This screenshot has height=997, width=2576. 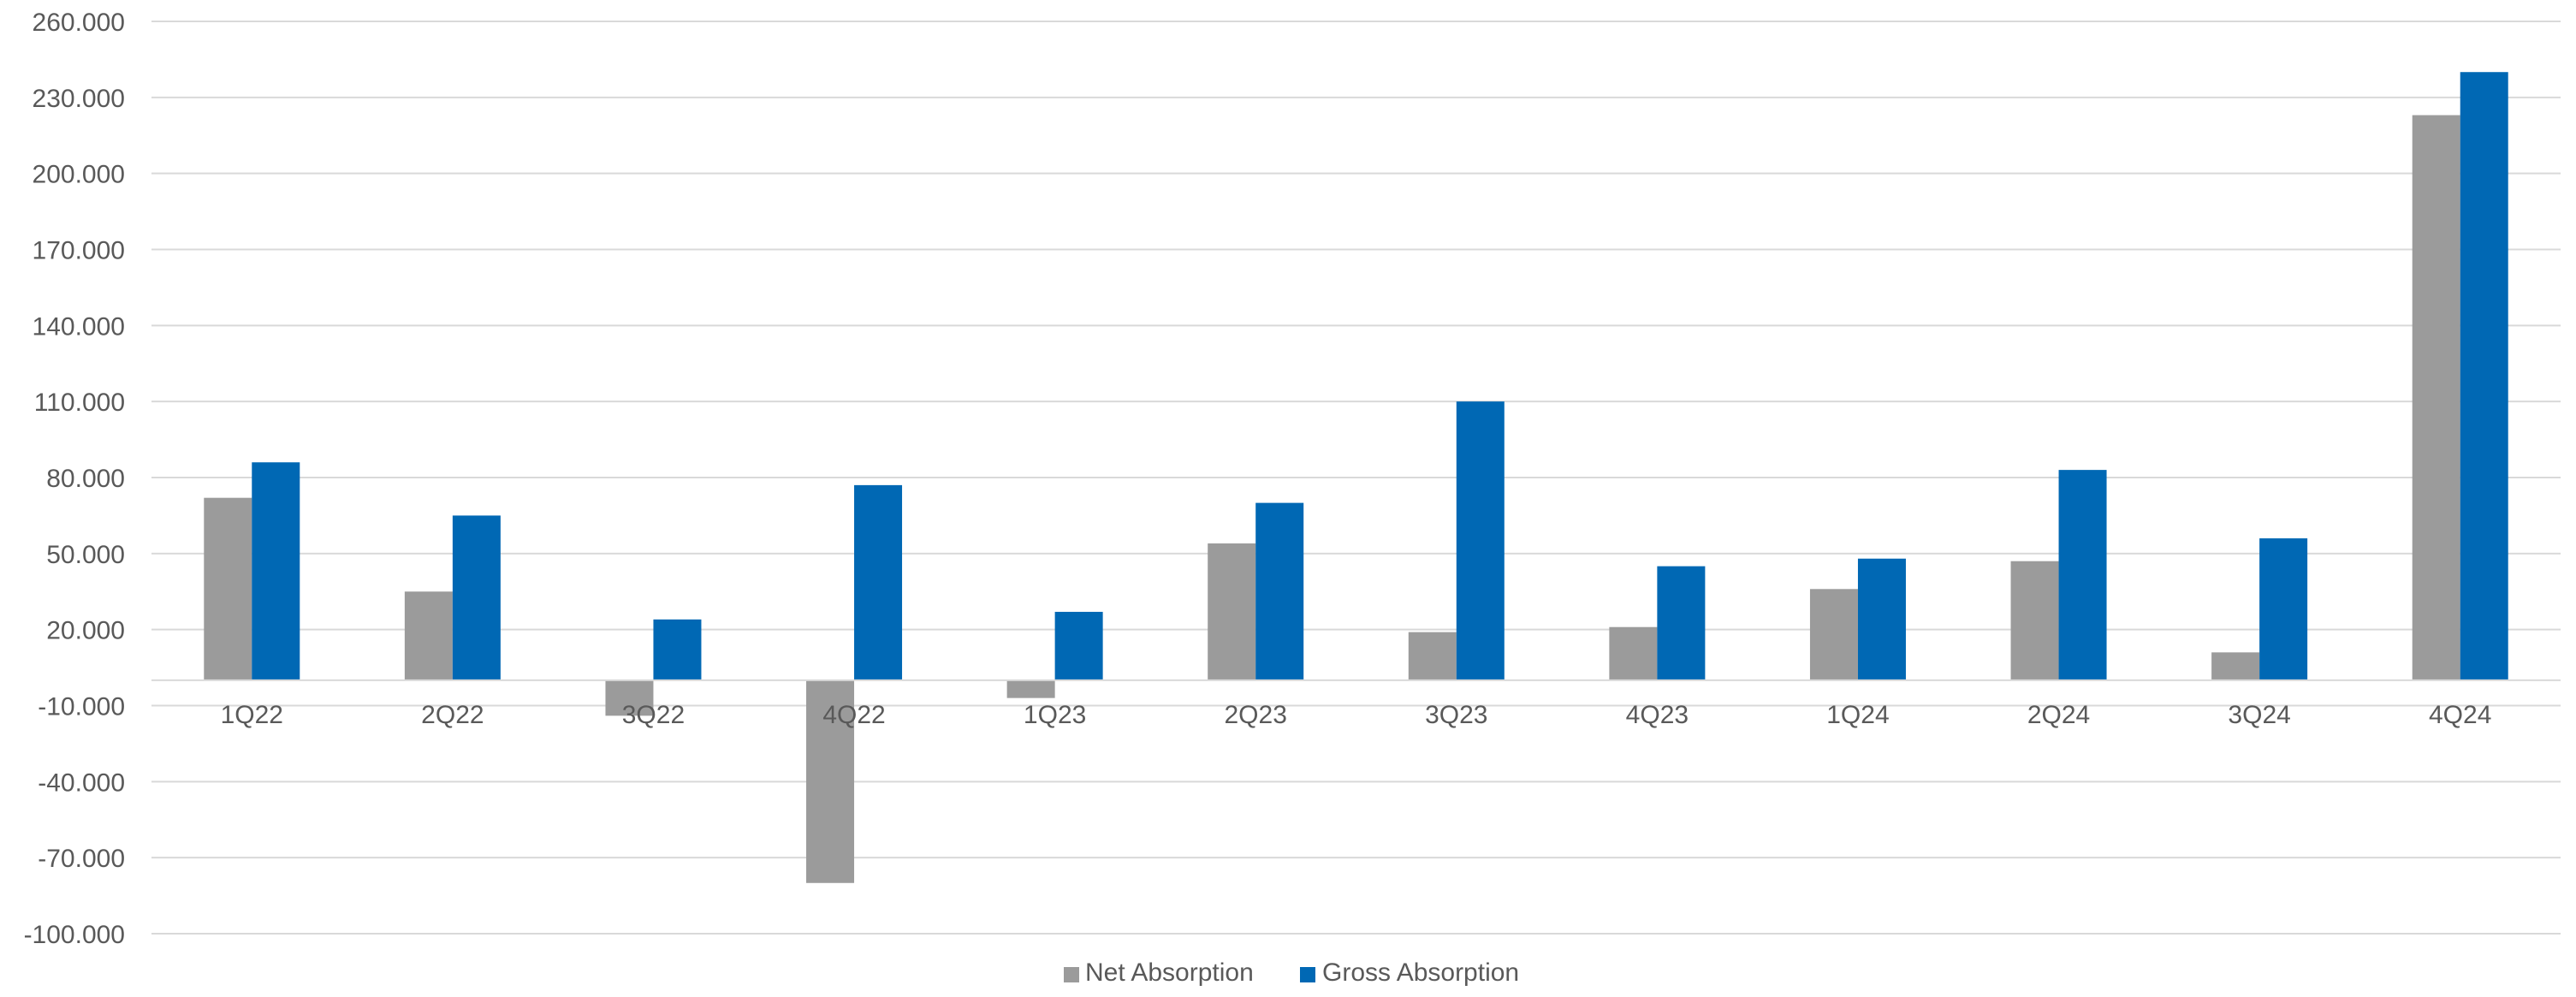 What do you see at coordinates (2484, 376) in the screenshot?
I see `gross-absorption-bar-4q24` at bounding box center [2484, 376].